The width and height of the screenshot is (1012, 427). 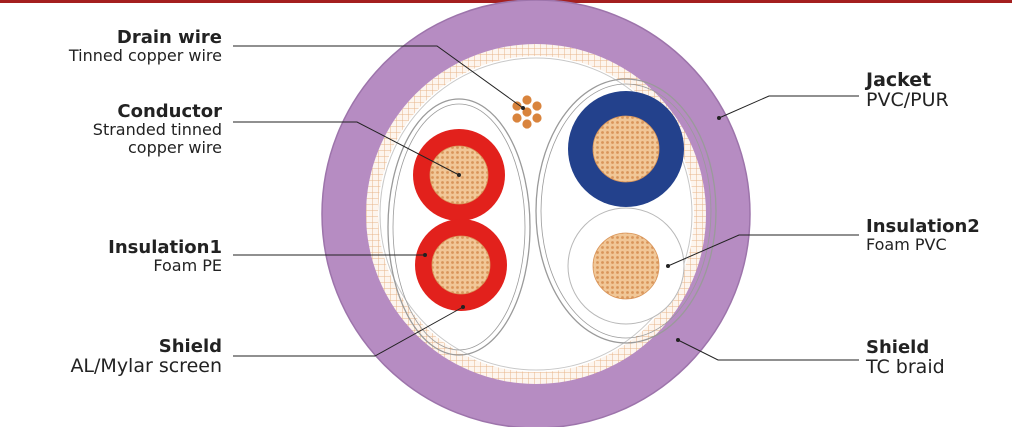 I want to click on label-insulation1: Insulation1 Foam PE, so click(x=165, y=256).